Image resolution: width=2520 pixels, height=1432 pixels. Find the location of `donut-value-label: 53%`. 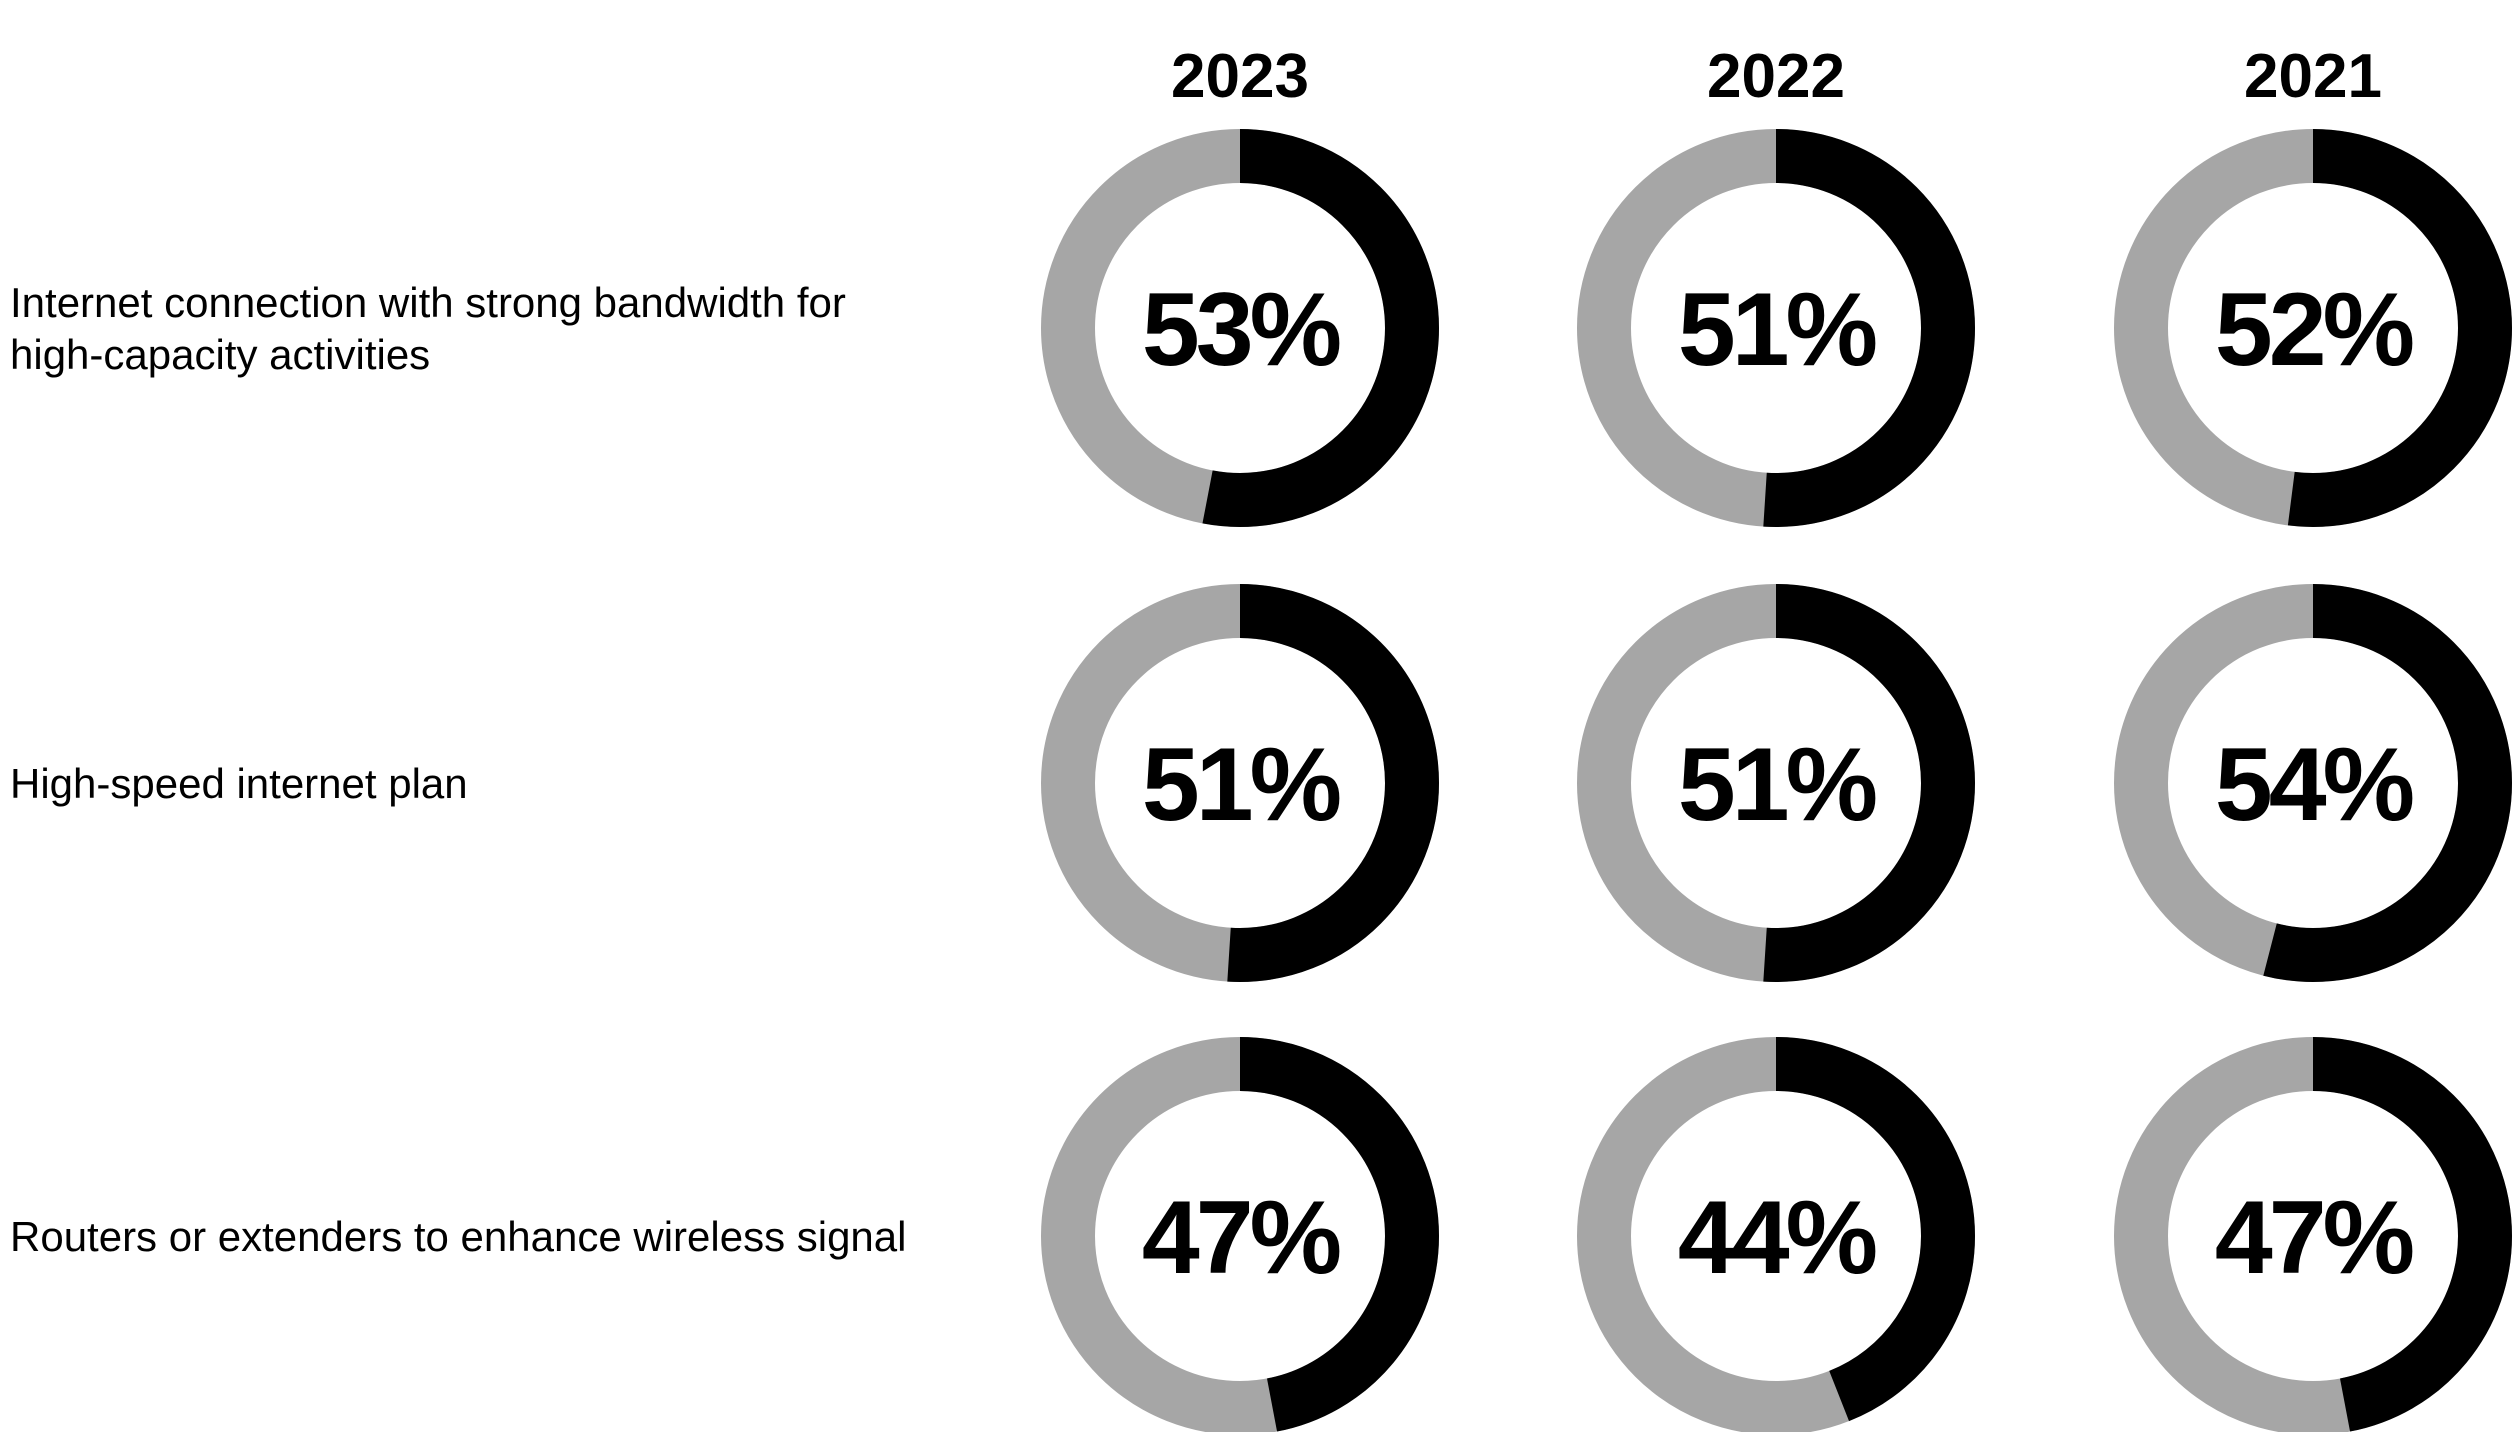

donut-value-label: 53% is located at coordinates (1241, 330).